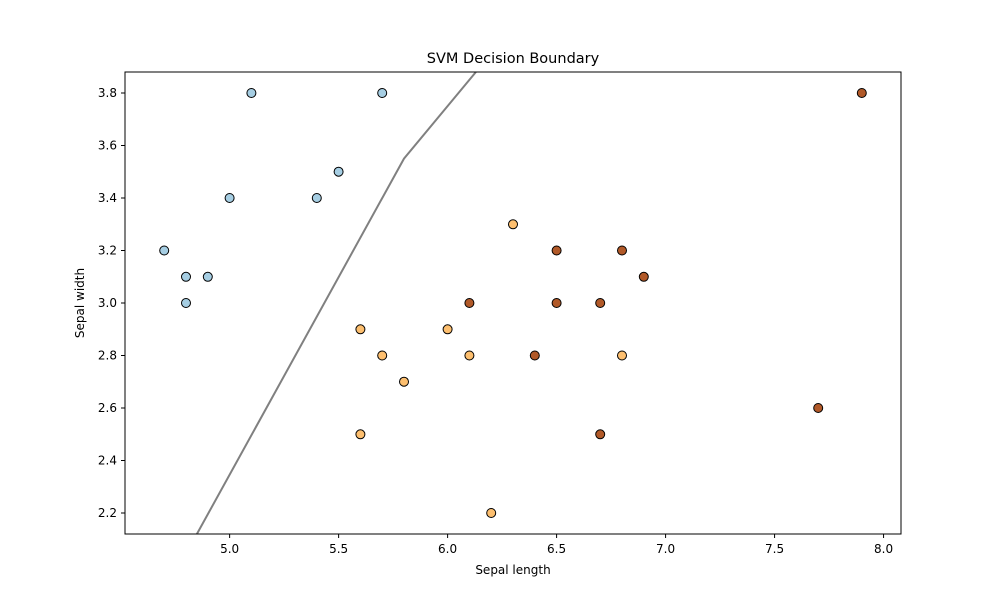  Describe the element at coordinates (107, 356) in the screenshot. I see `y-tick-label: 2.8` at that location.